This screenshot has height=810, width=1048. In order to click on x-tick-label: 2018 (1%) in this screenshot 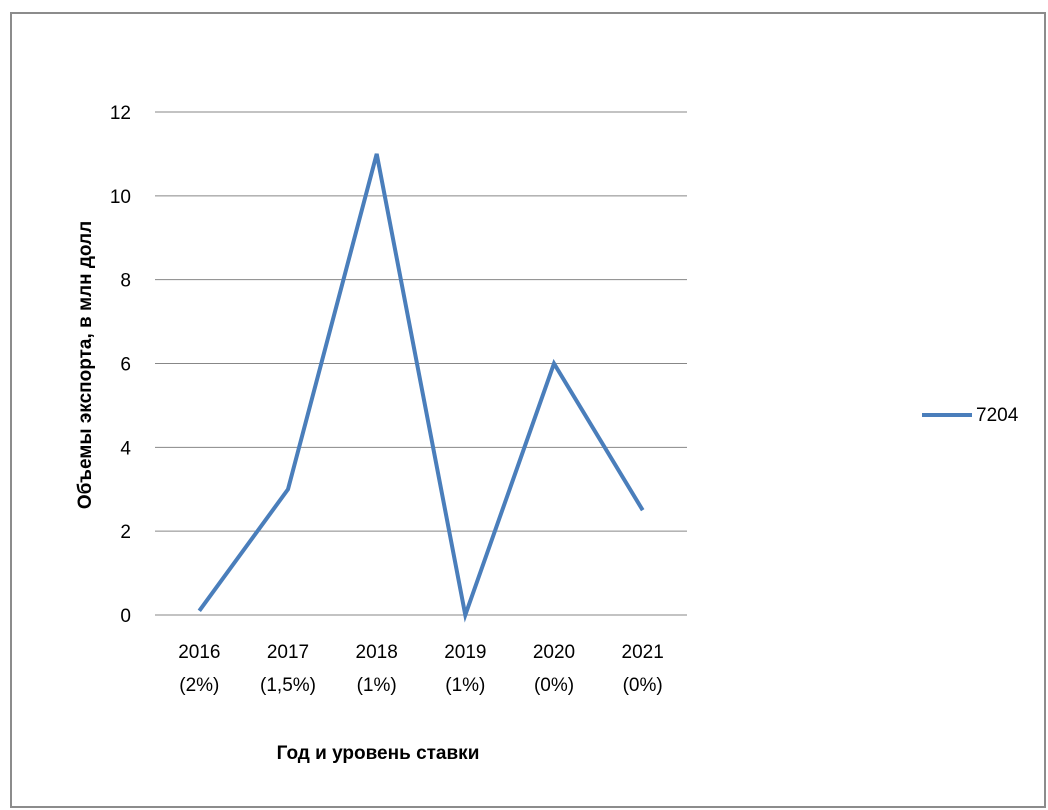, I will do `click(377, 669)`.